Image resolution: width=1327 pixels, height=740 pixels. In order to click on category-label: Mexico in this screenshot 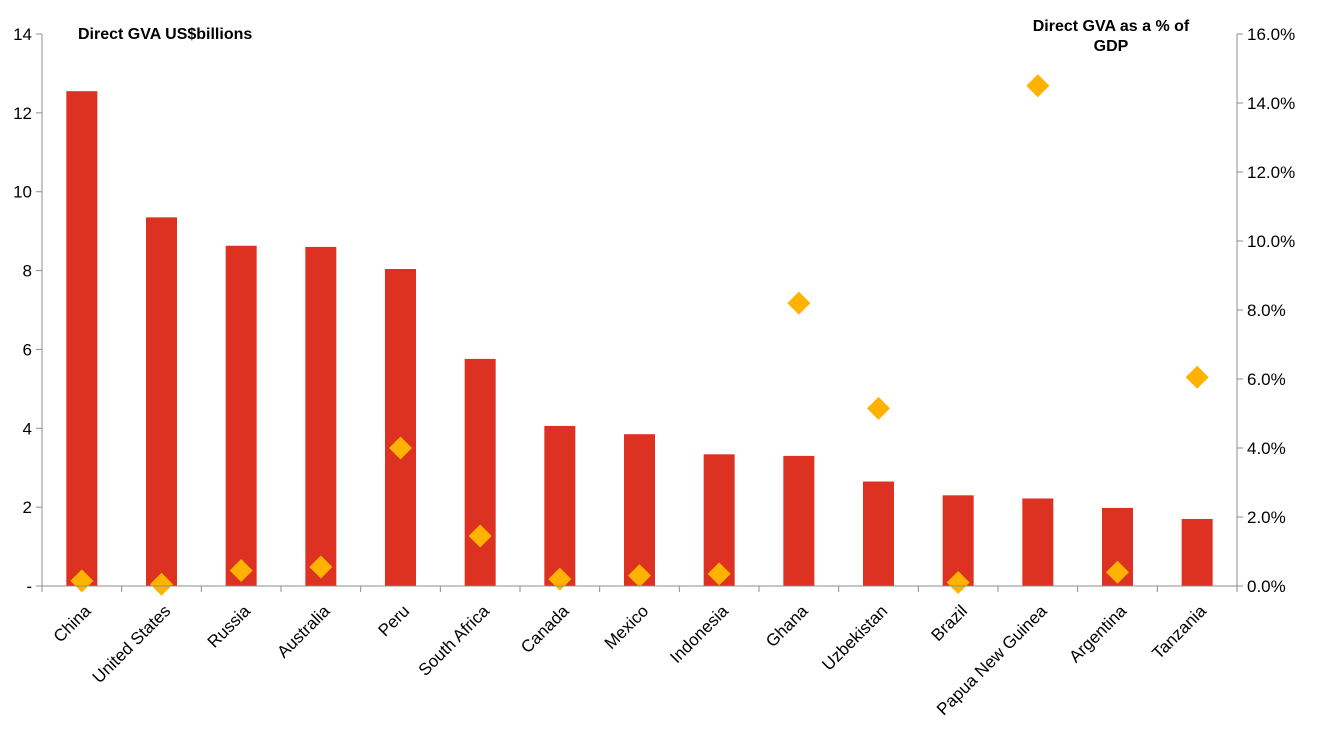, I will do `click(627, 627)`.